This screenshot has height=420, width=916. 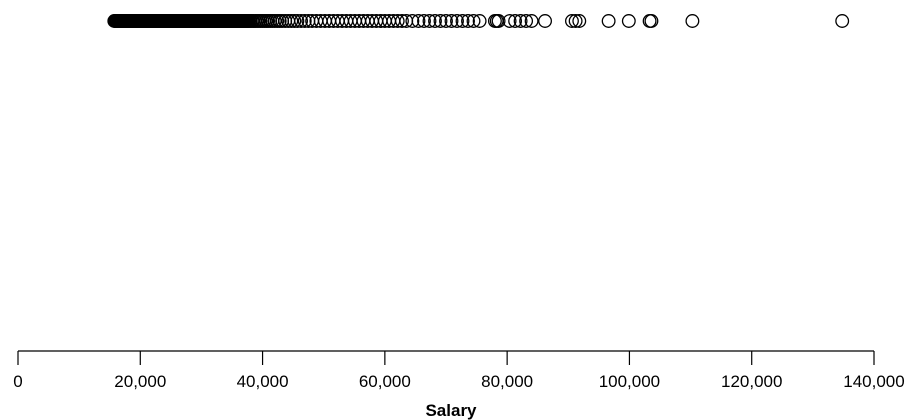 What do you see at coordinates (140, 381) in the screenshot?
I see `x-axis-tick-label: 20,000` at bounding box center [140, 381].